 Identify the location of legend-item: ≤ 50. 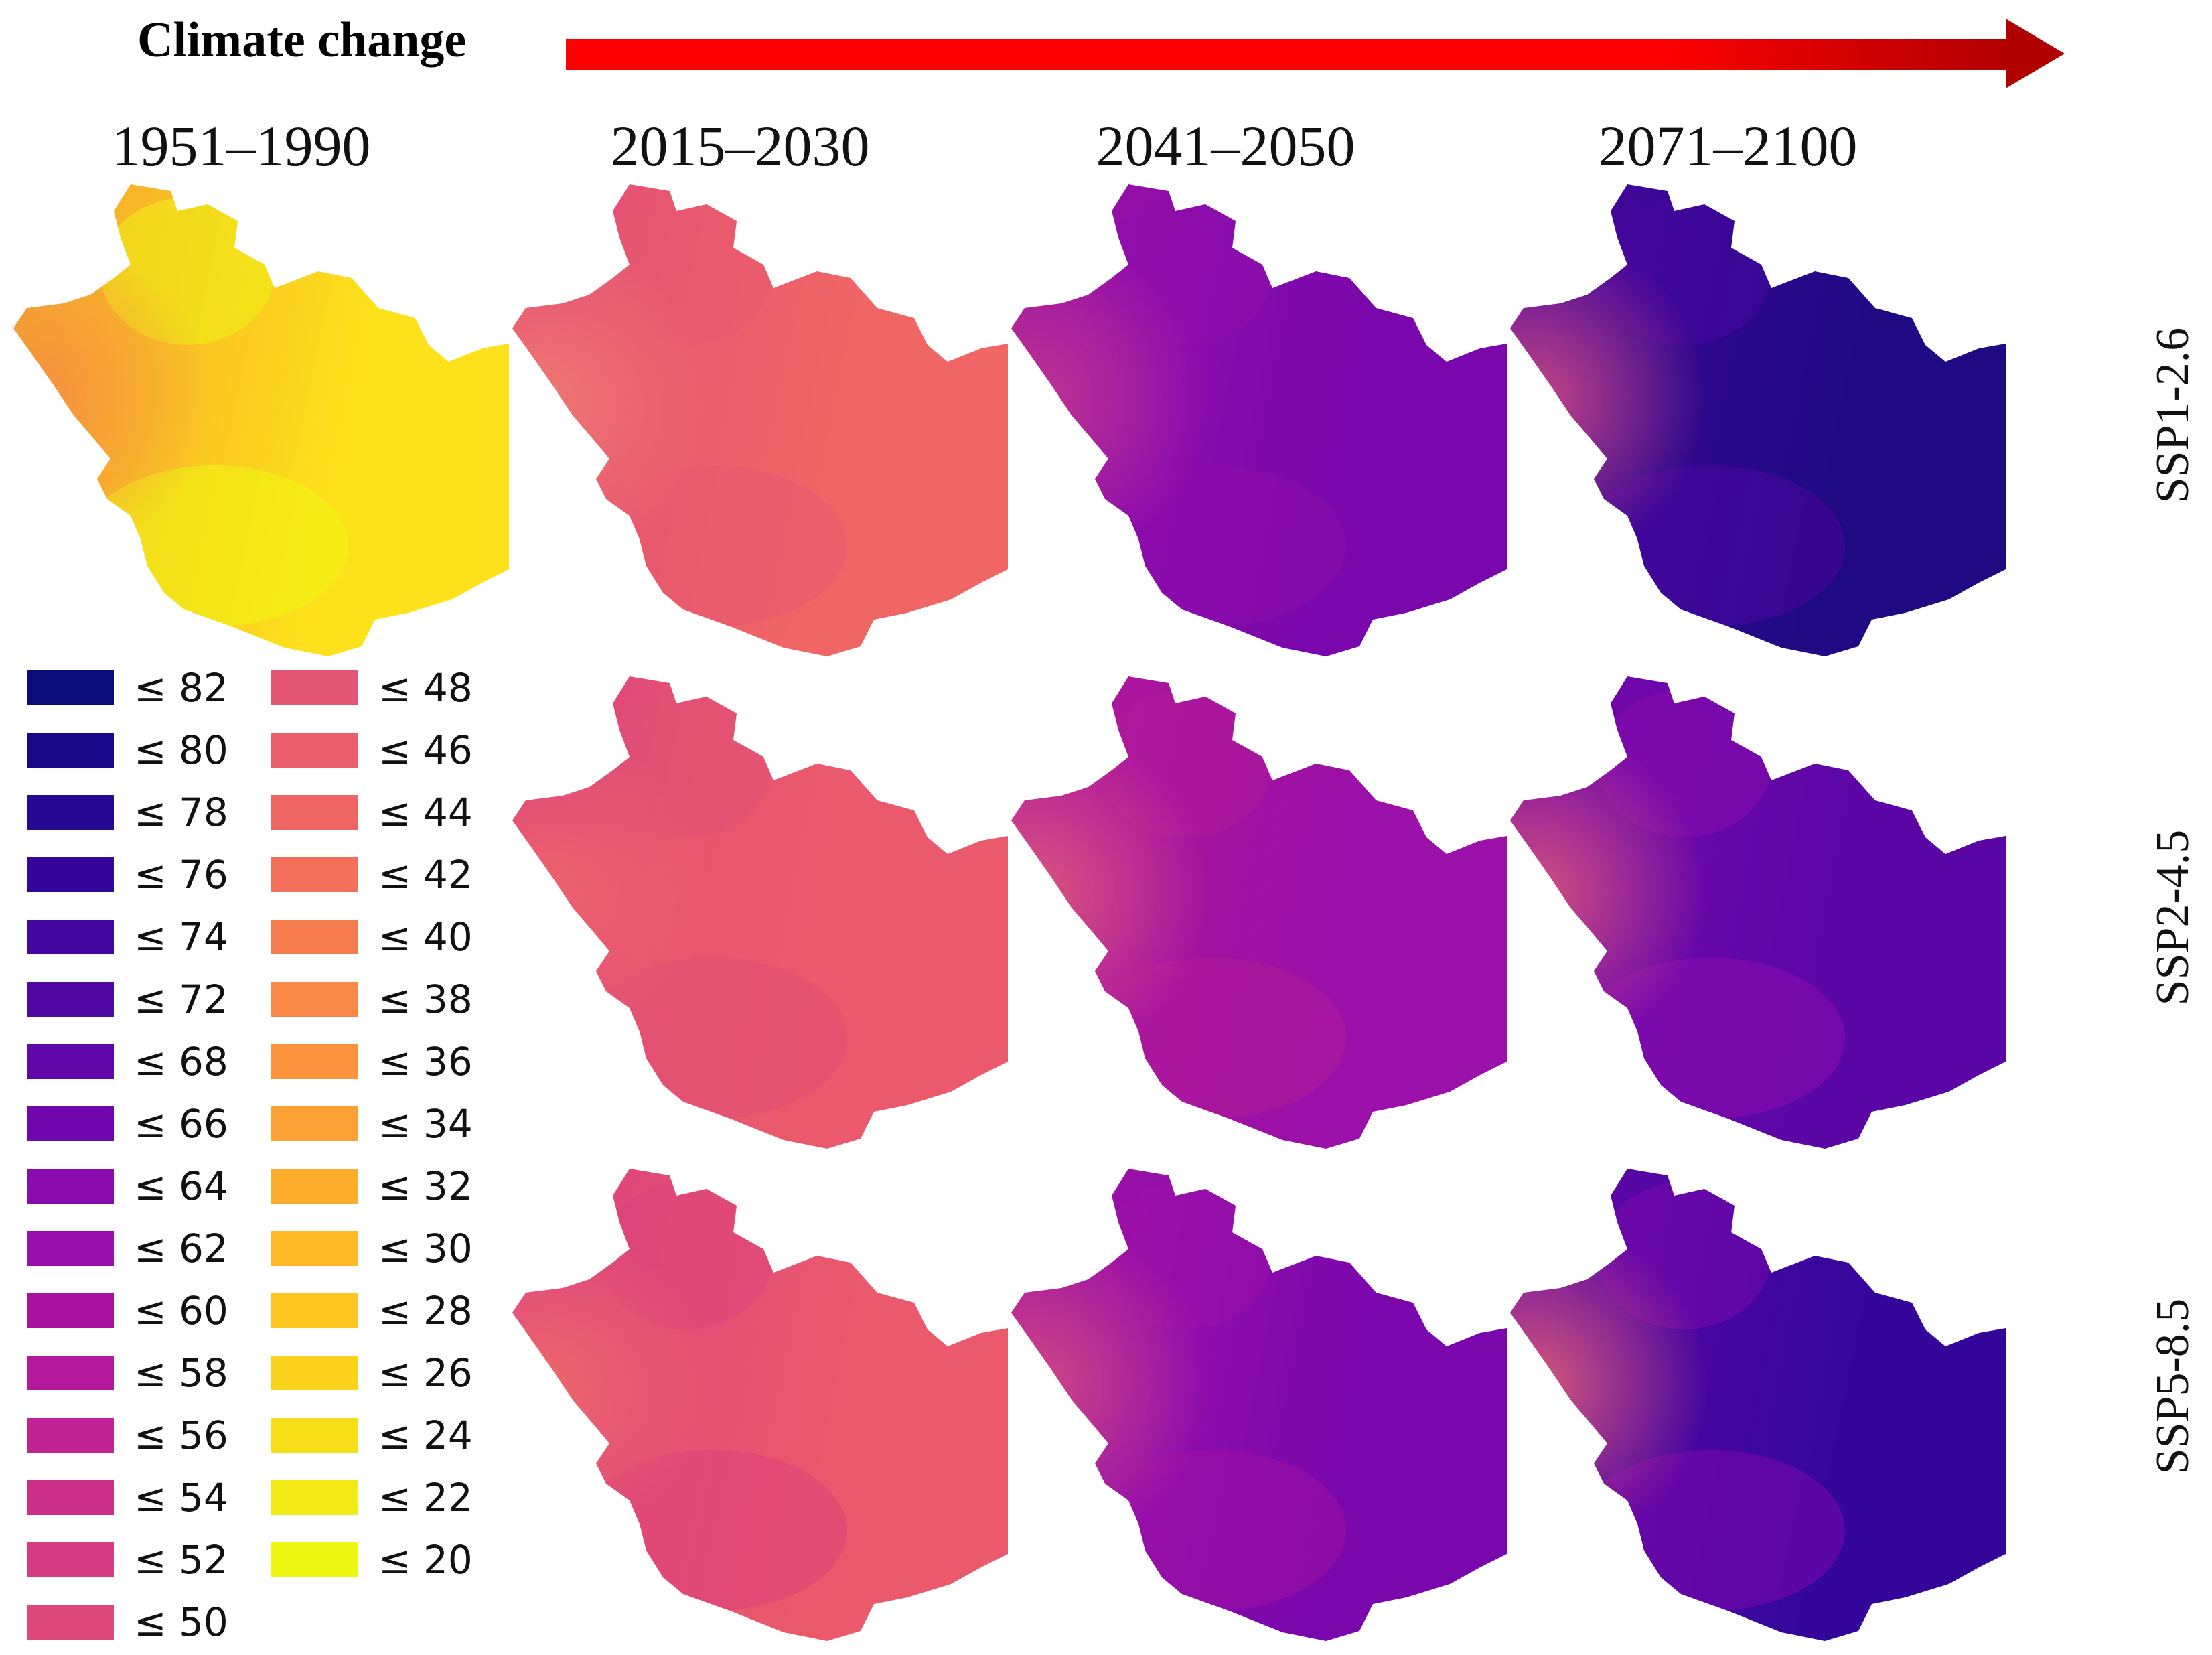
(127, 1622).